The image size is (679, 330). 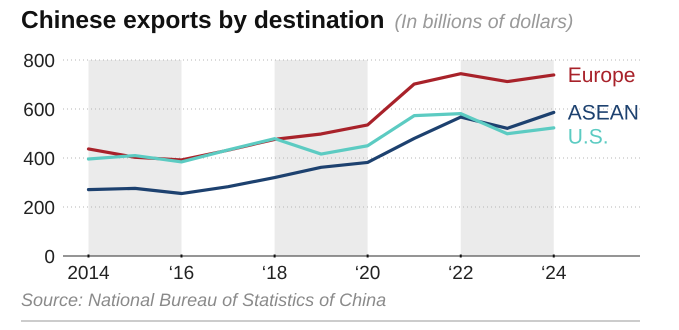 I want to click on series-label: U.S., so click(x=588, y=136).